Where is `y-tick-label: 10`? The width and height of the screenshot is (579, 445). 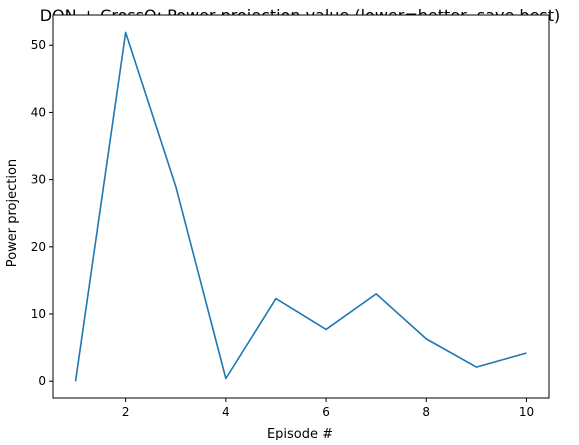 y-tick-label: 10 is located at coordinates (38, 314).